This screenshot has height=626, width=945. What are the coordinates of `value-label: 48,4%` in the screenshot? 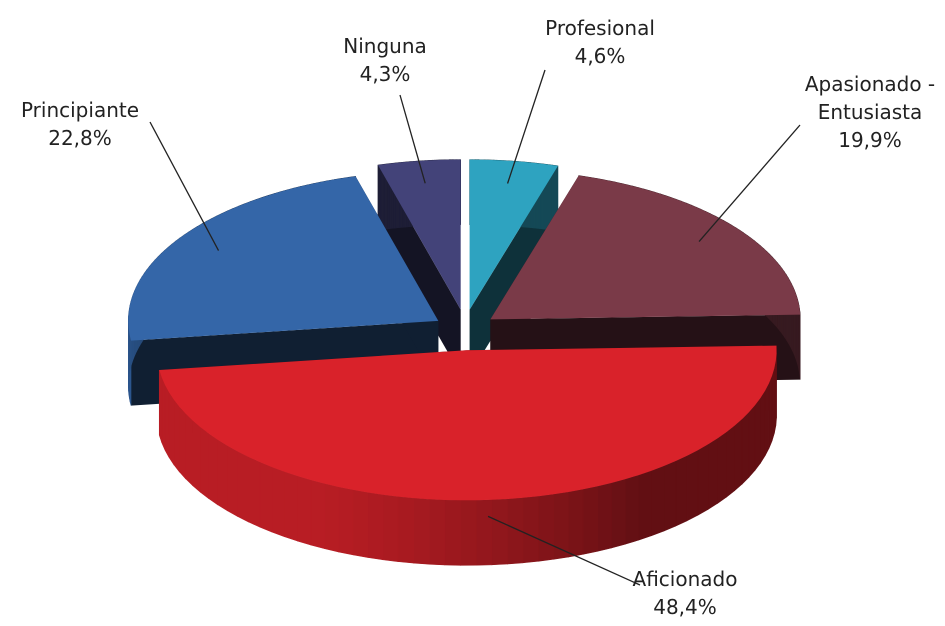 It's located at (685, 607).